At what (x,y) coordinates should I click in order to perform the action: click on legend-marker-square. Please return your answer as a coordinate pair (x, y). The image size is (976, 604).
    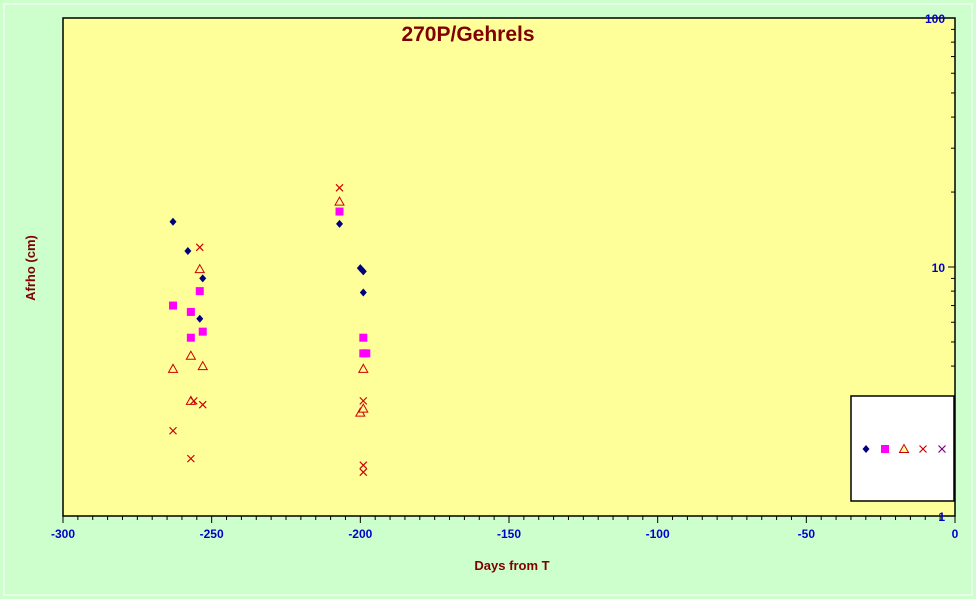
    Looking at the image, I should click on (885, 449).